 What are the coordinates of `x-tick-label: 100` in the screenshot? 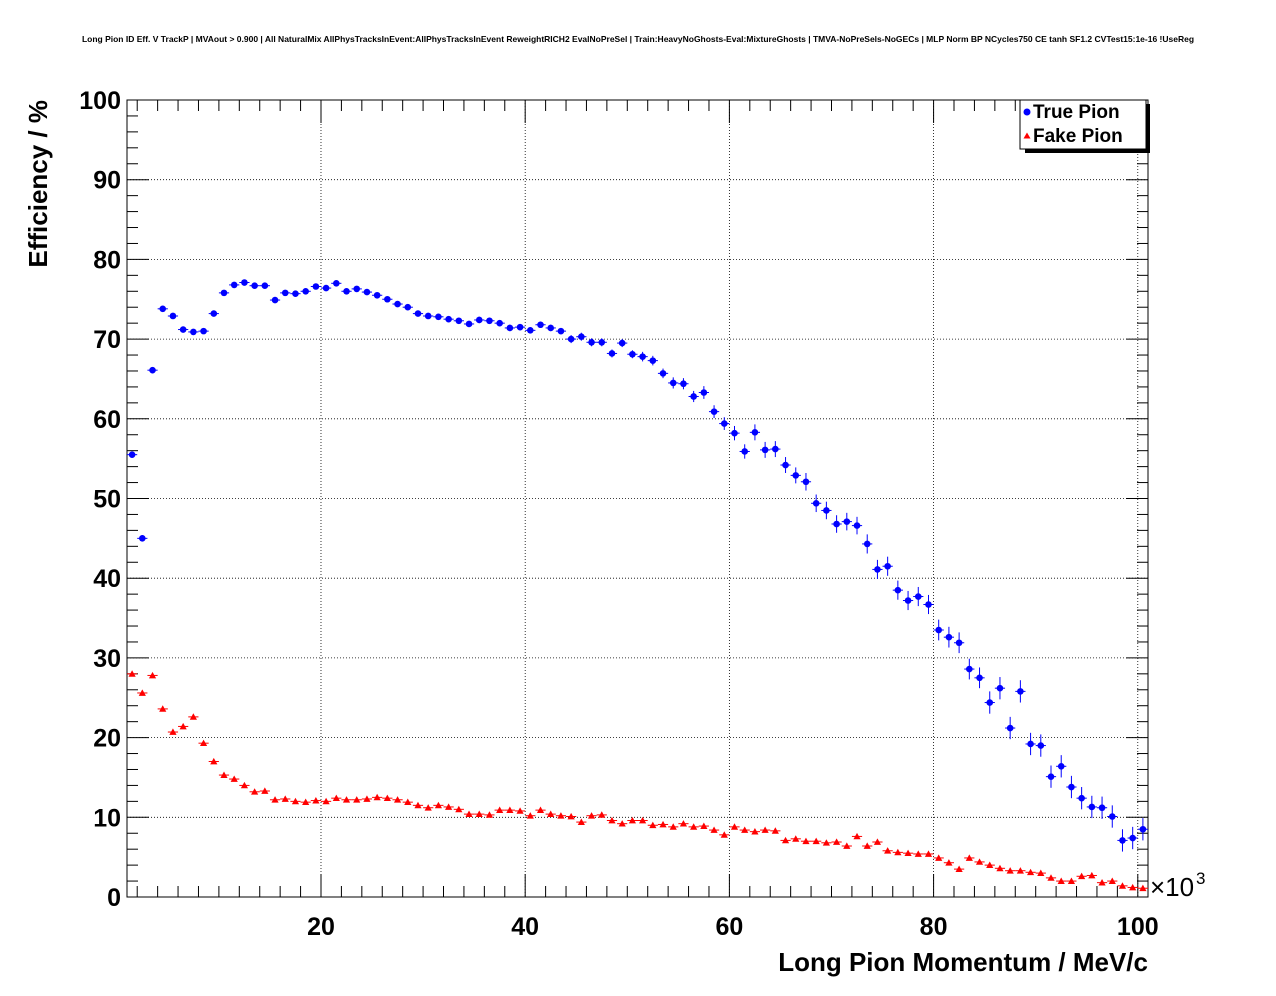 It's located at (1138, 927).